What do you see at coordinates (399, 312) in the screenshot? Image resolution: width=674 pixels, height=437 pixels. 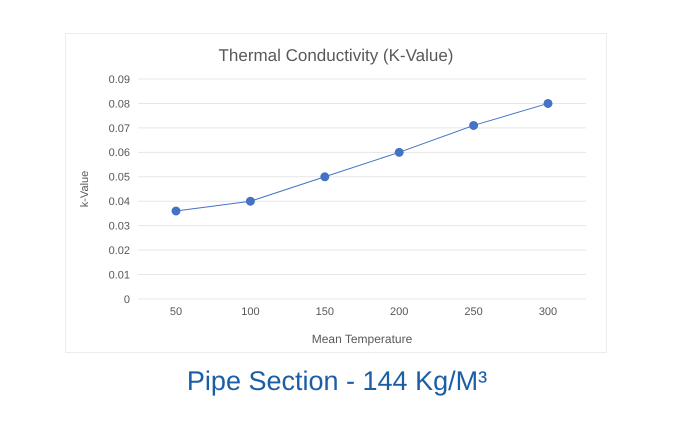 I see `x-tick-label: 200` at bounding box center [399, 312].